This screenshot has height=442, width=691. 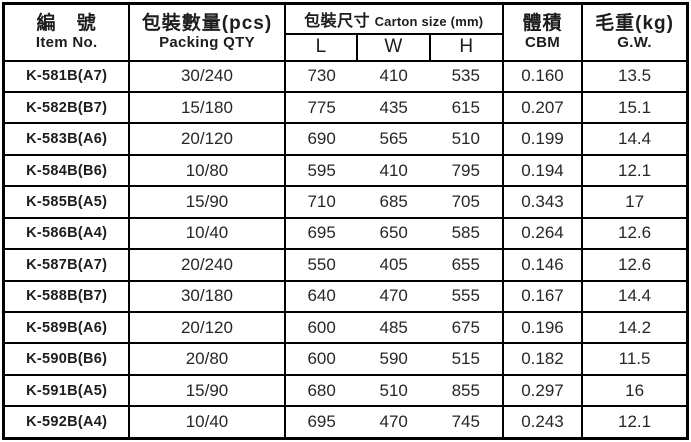 What do you see at coordinates (207, 233) in the screenshot?
I see `packing-qty-cell: 10/40` at bounding box center [207, 233].